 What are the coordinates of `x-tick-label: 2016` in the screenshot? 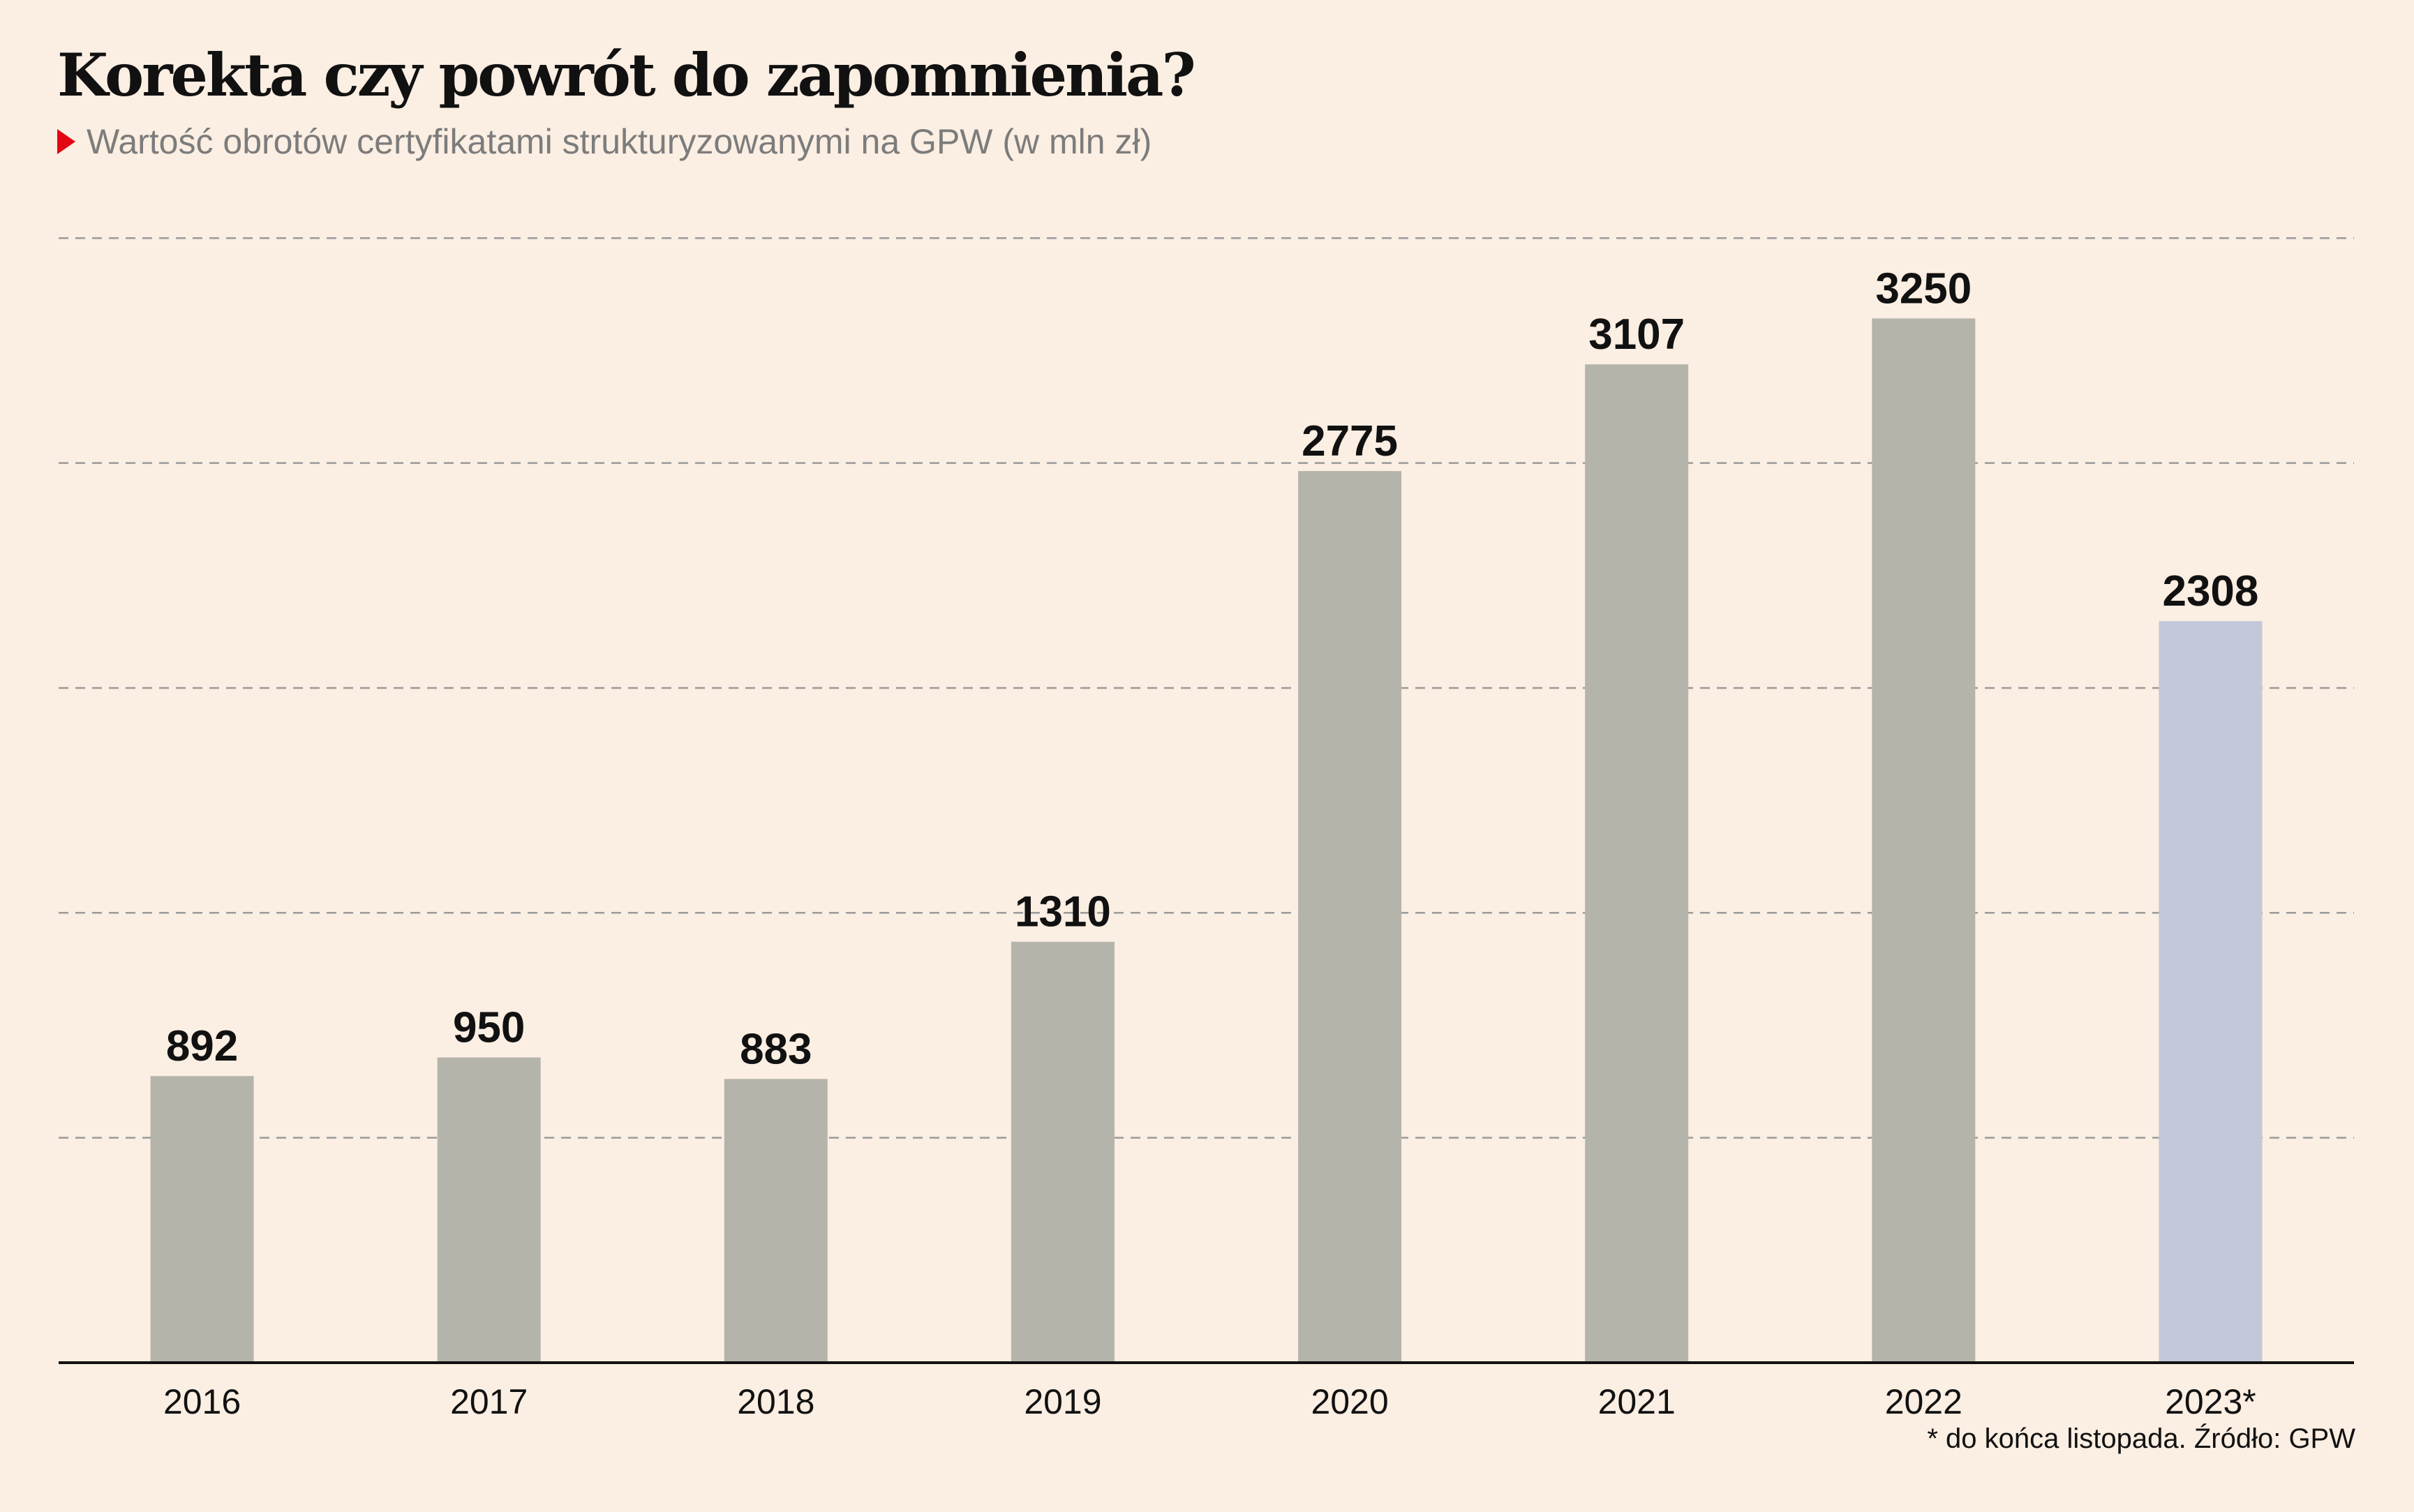 It's located at (202, 1401).